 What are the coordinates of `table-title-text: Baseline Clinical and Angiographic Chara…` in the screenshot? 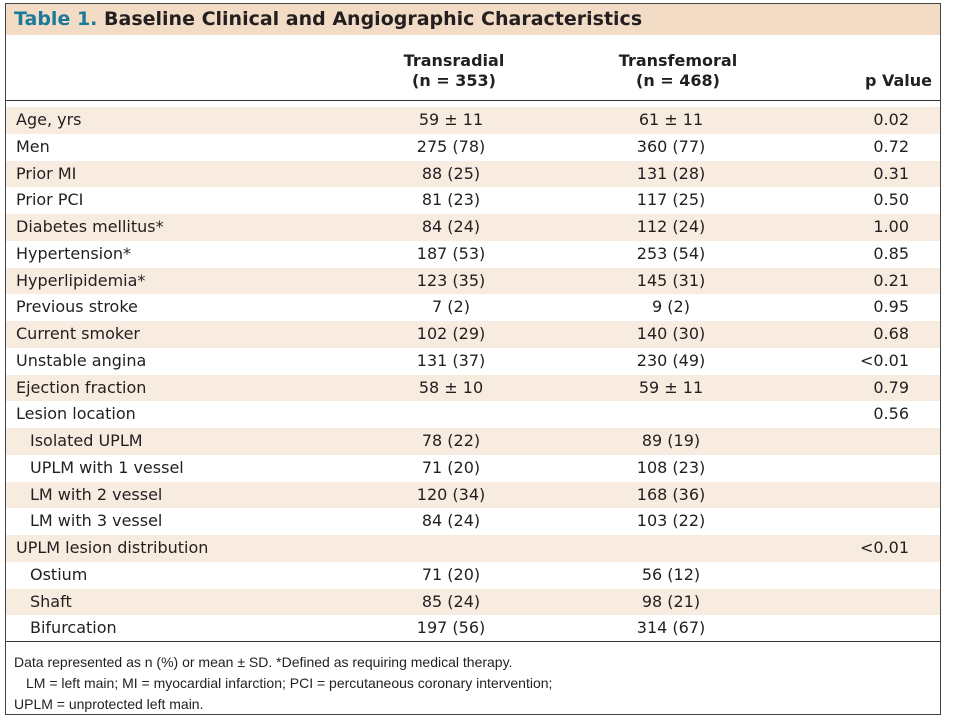 It's located at (373, 19).